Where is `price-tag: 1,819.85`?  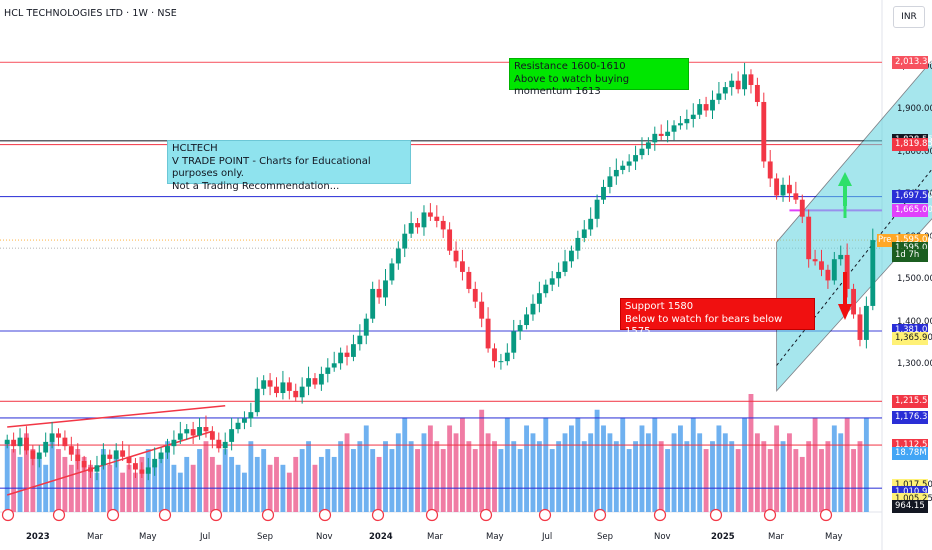 price-tag: 1,819.85 is located at coordinates (912, 145).